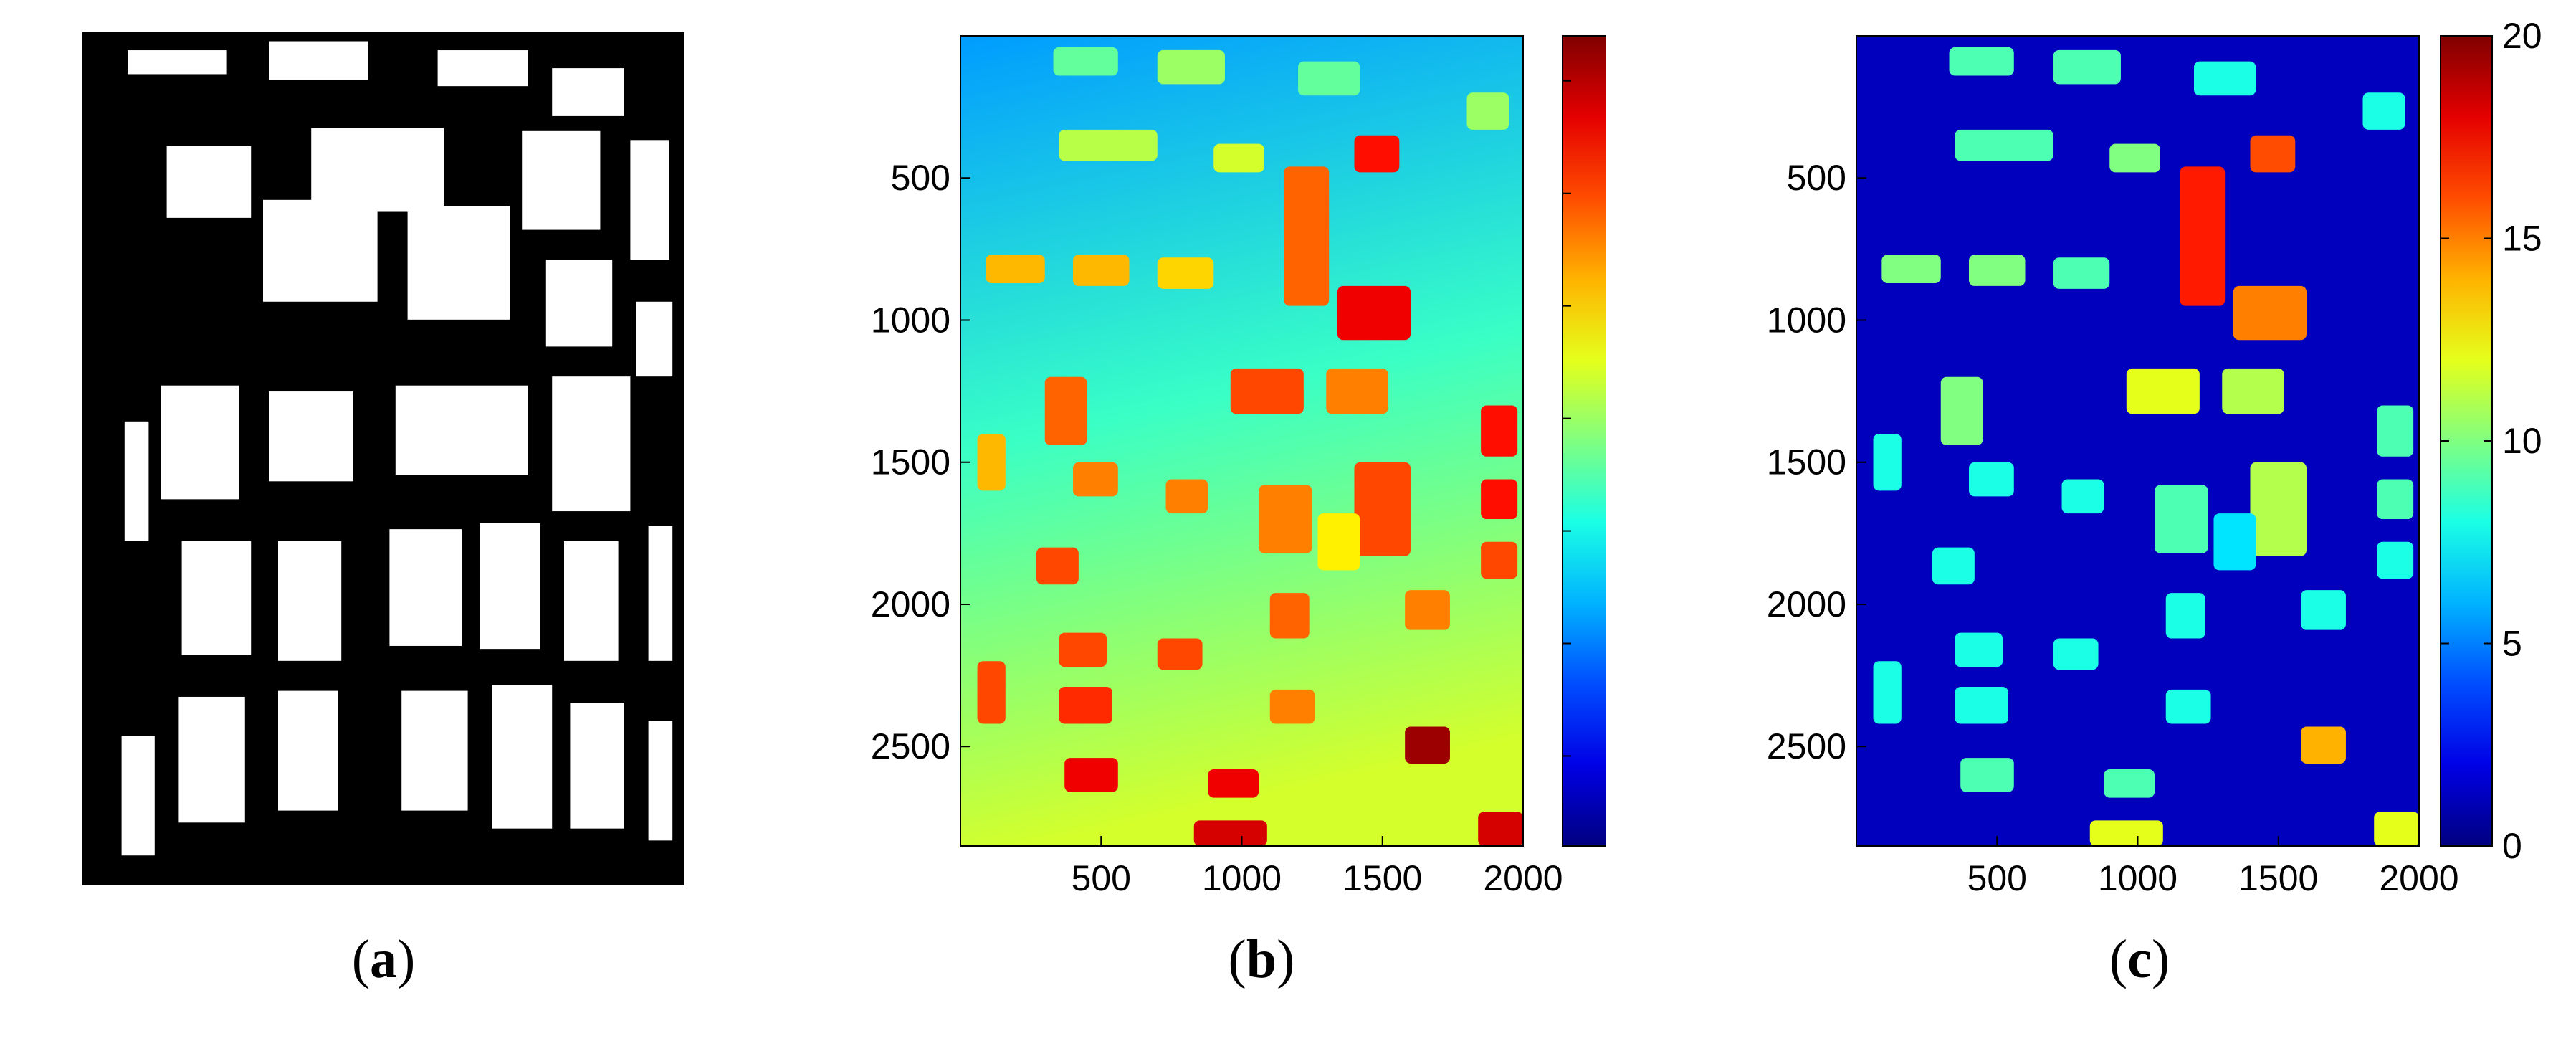 The image size is (2576, 1041). I want to click on colorbar-tick-label: 5, so click(2512, 644).